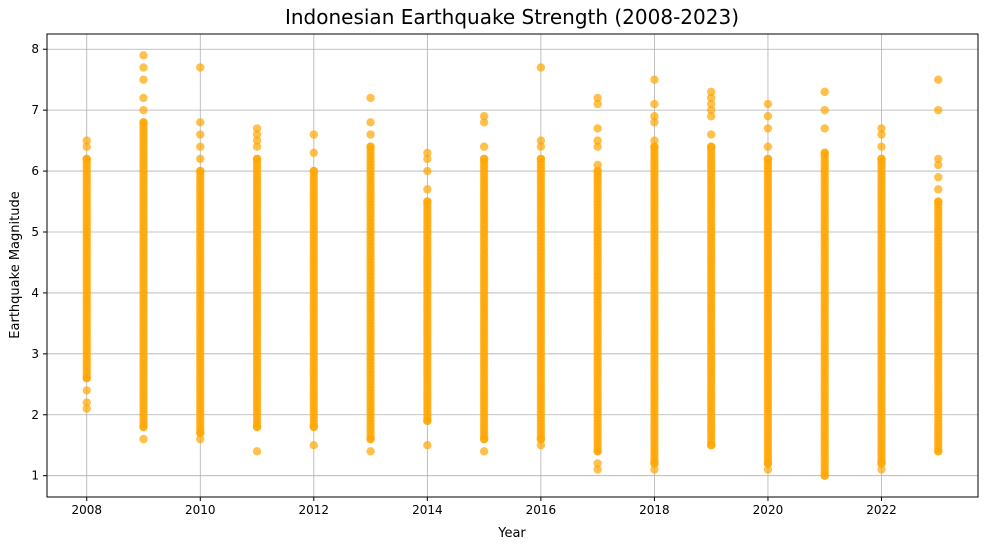 The image size is (988, 549). I want to click on y-tick-label: 1, so click(35, 476).